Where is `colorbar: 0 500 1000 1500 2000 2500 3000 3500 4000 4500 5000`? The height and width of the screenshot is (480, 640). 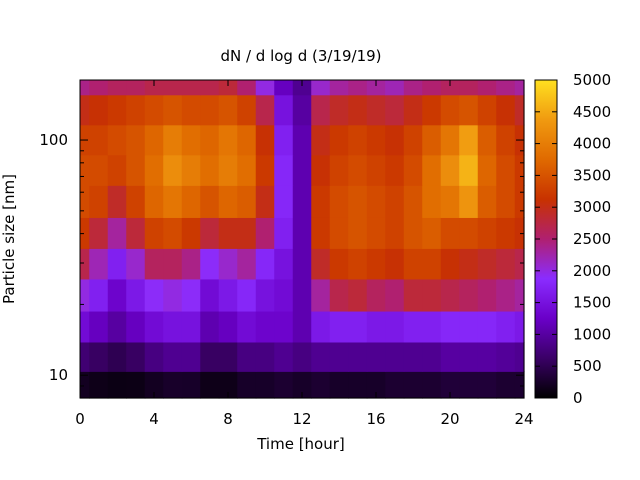 colorbar: 0 500 1000 1500 2000 2500 3000 3500 4000 4500 5000 is located at coordinates (572, 239).